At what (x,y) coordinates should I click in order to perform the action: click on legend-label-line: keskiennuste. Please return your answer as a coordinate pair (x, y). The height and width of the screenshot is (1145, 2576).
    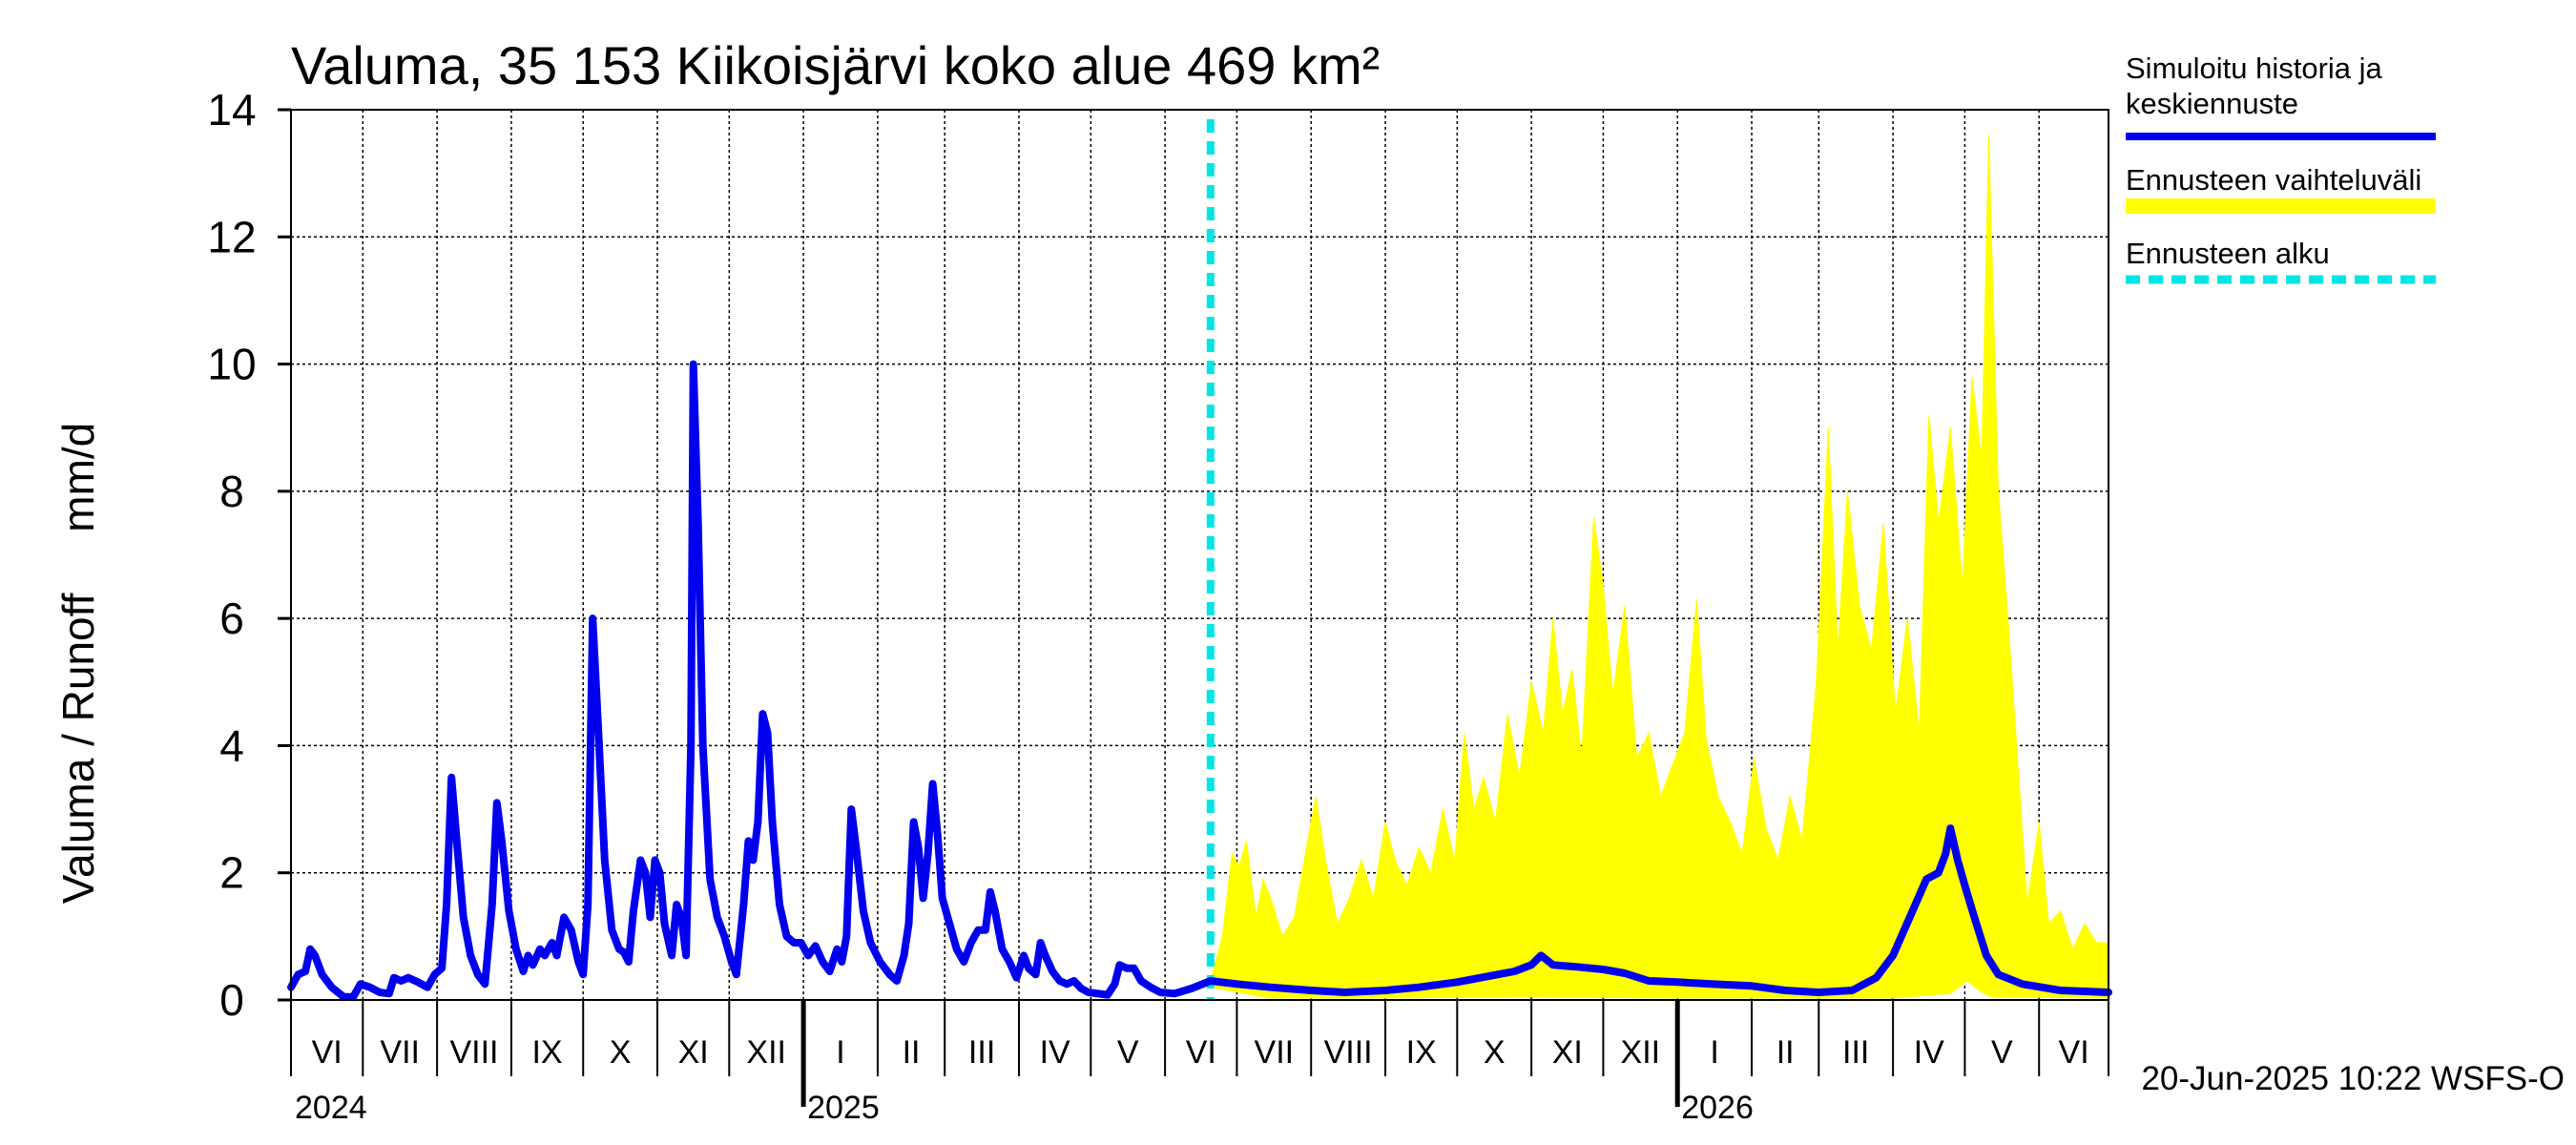
    Looking at the image, I should click on (2212, 103).